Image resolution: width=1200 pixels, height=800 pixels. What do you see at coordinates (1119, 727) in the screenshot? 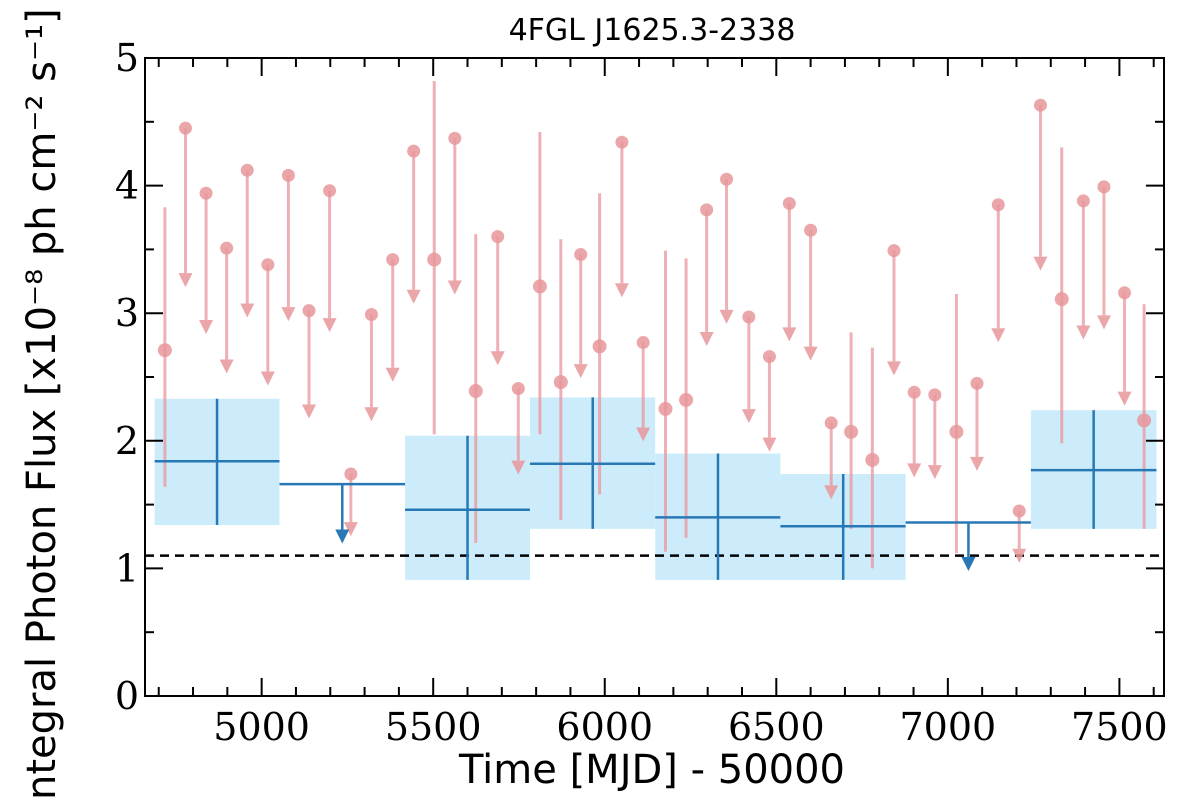
I see `x-tick-label: 7500` at bounding box center [1119, 727].